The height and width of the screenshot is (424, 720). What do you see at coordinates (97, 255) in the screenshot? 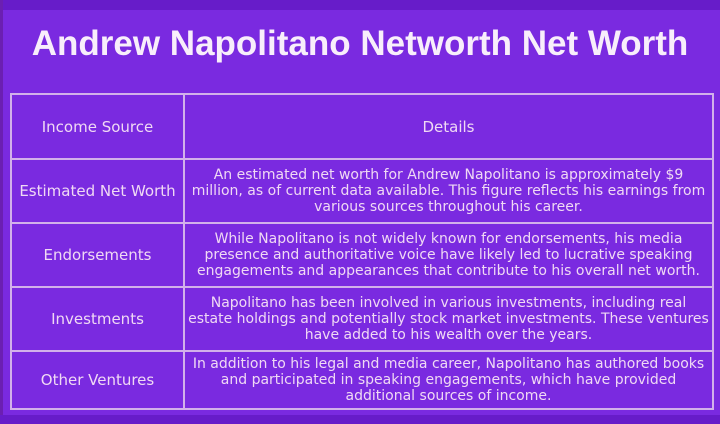
I see `row-label-cell: Endorsements` at bounding box center [97, 255].